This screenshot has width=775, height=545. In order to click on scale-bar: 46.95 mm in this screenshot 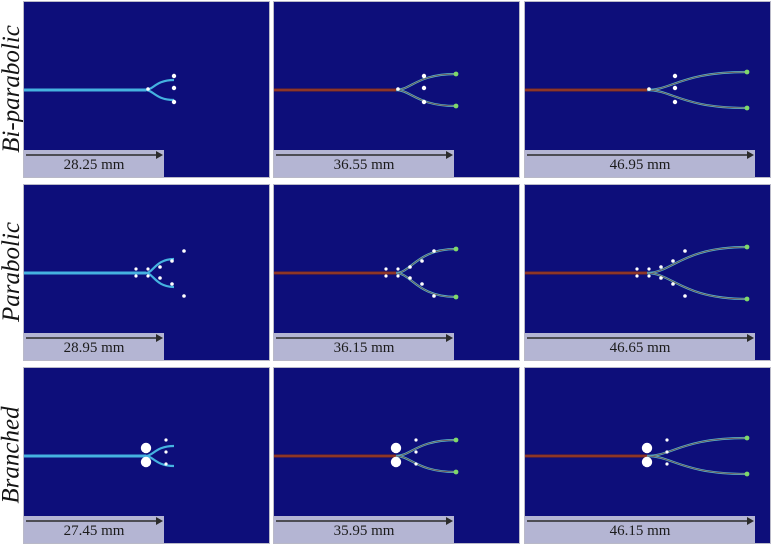, I will do `click(640, 163)`.